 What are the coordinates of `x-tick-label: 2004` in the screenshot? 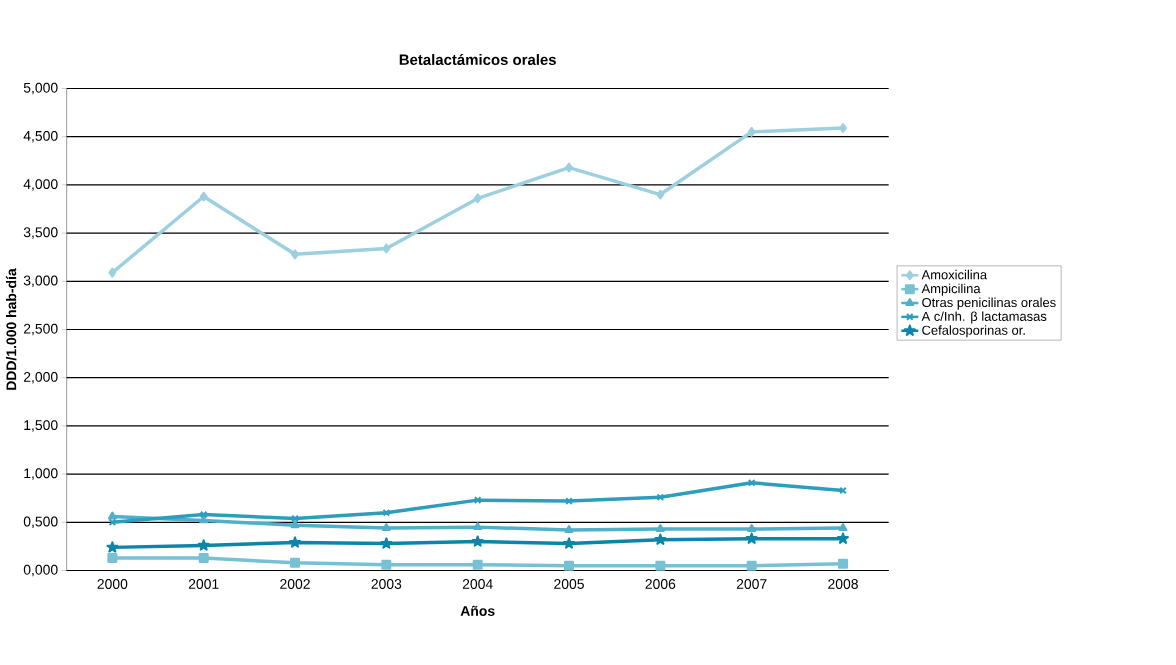 It's located at (477, 584).